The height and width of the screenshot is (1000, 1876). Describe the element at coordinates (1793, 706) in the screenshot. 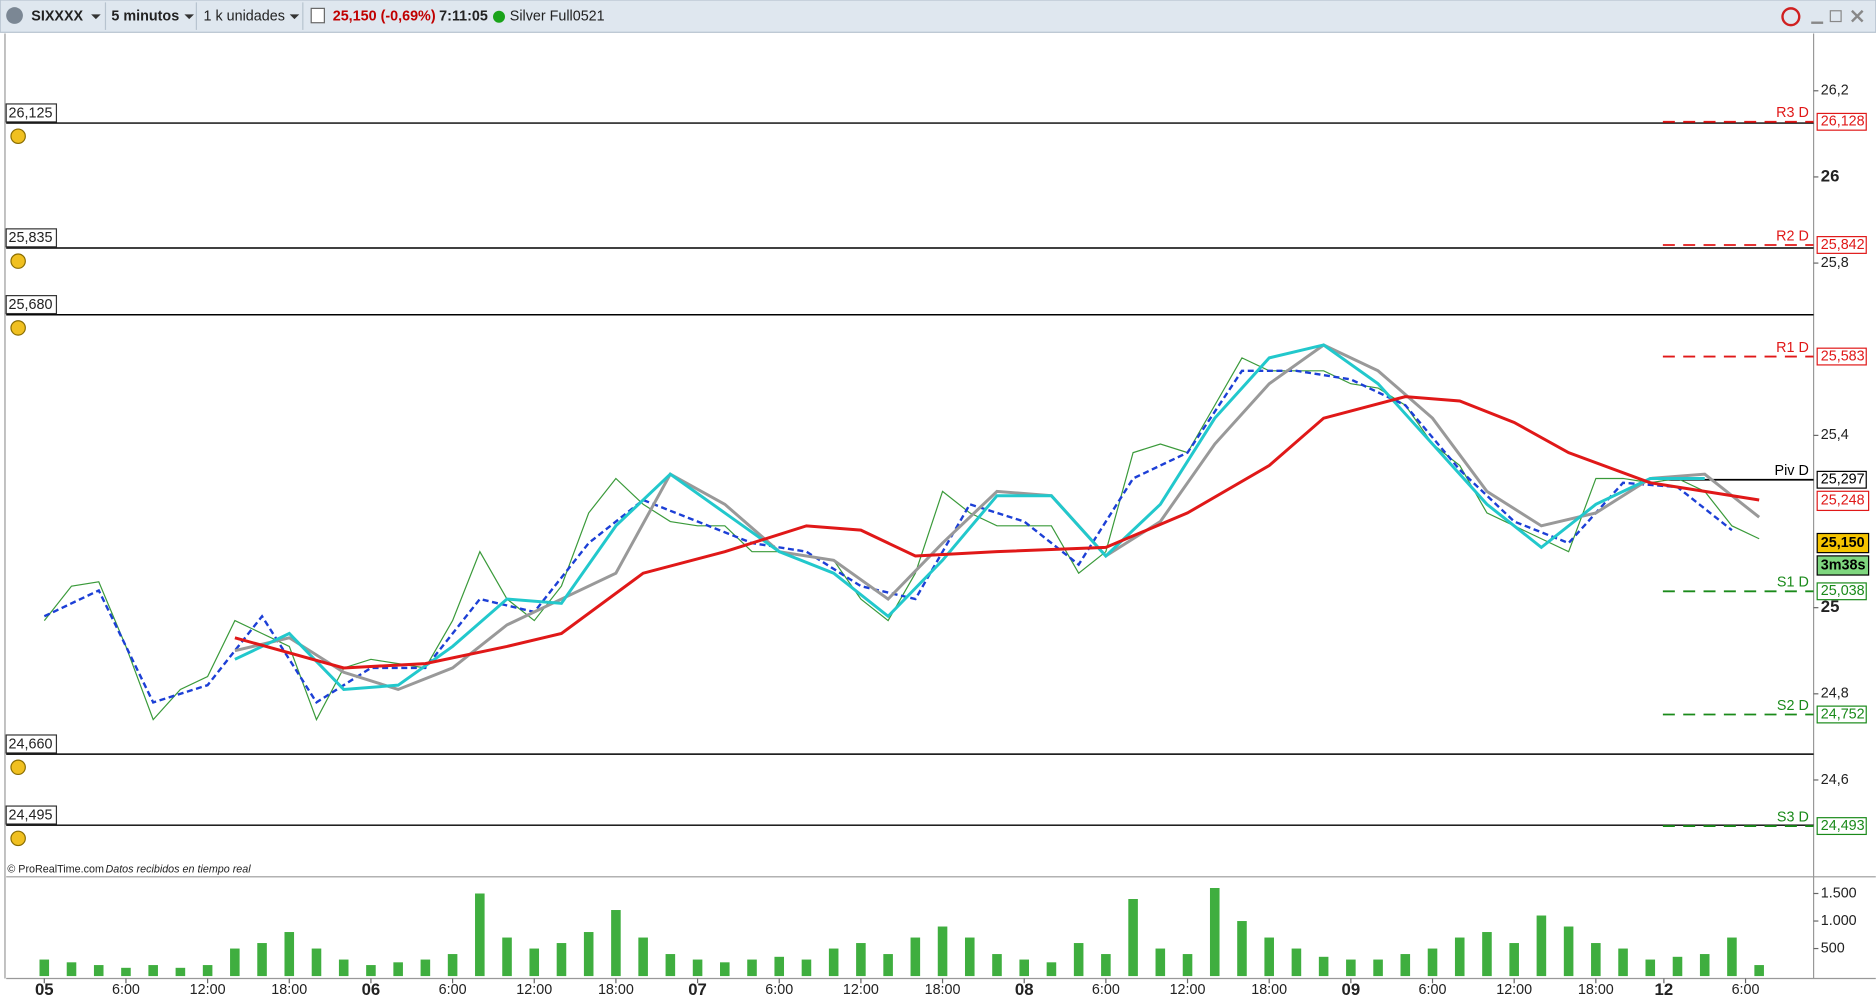

I see `pivot-name: S2 D` at that location.